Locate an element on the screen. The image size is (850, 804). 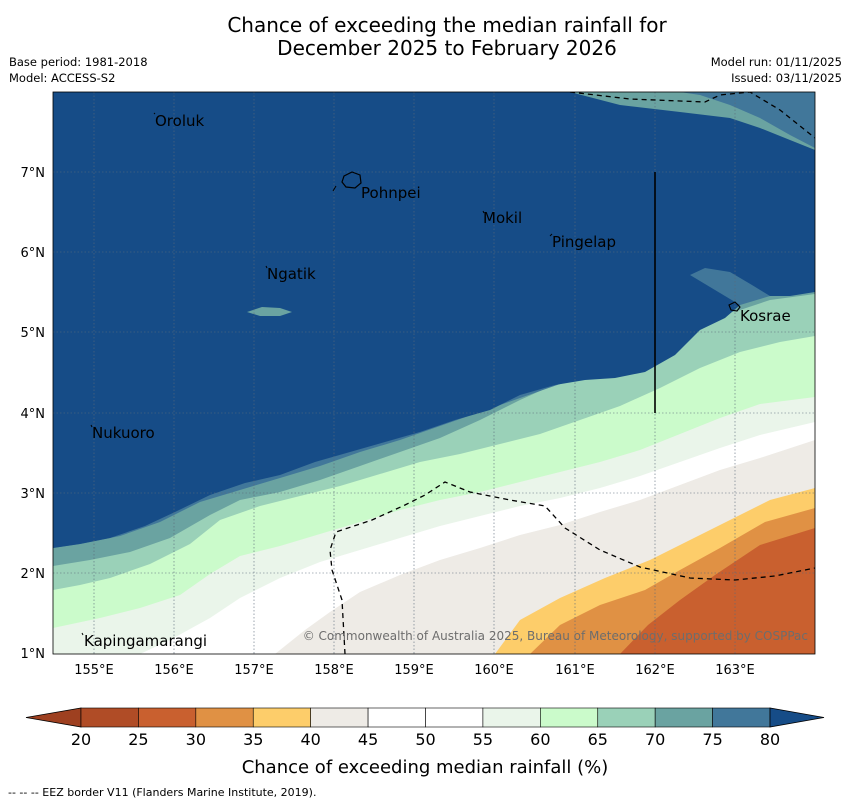
lat-label-4n: 4°N is located at coordinates (33, 414).